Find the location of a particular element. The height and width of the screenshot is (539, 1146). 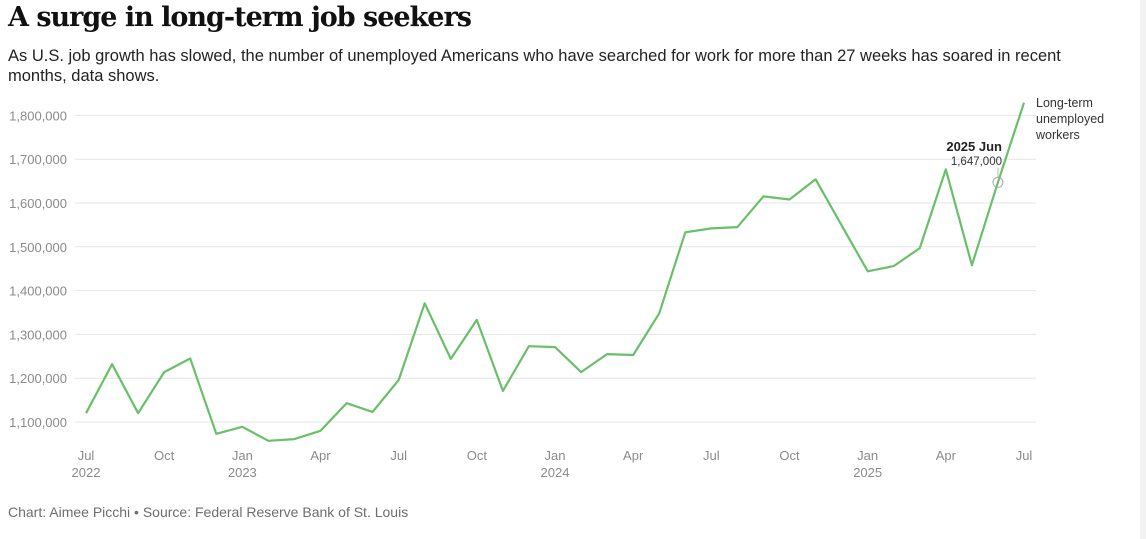

series-label-line: workers is located at coordinates (1057, 135).